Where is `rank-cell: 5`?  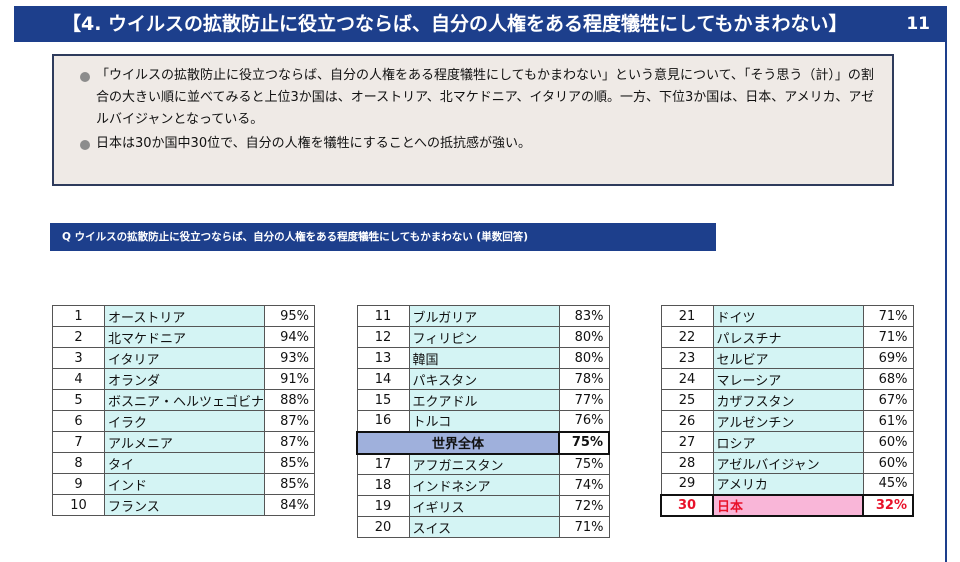 rank-cell: 5 is located at coordinates (79, 400).